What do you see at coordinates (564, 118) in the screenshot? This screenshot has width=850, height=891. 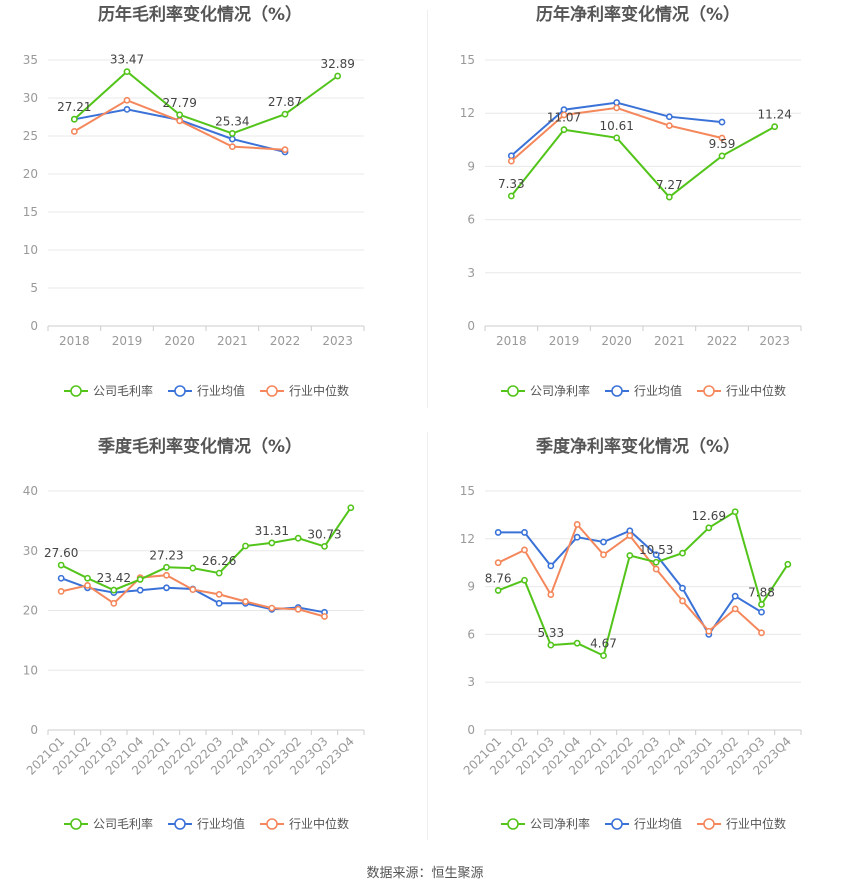 I see `data-label: 11.07` at bounding box center [564, 118].